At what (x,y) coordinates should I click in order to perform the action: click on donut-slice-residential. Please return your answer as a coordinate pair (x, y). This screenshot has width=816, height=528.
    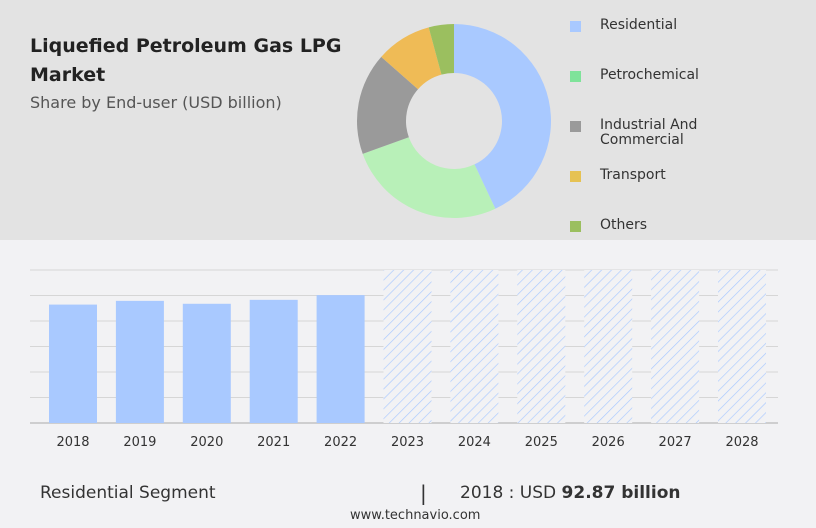
    Looking at the image, I should click on (502, 116).